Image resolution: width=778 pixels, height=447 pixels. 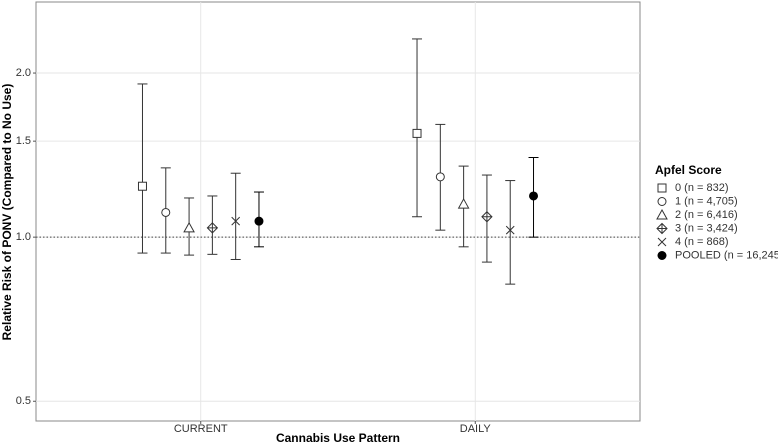 What do you see at coordinates (476, 429) in the screenshot?
I see `x-tick-label: DAILY` at bounding box center [476, 429].